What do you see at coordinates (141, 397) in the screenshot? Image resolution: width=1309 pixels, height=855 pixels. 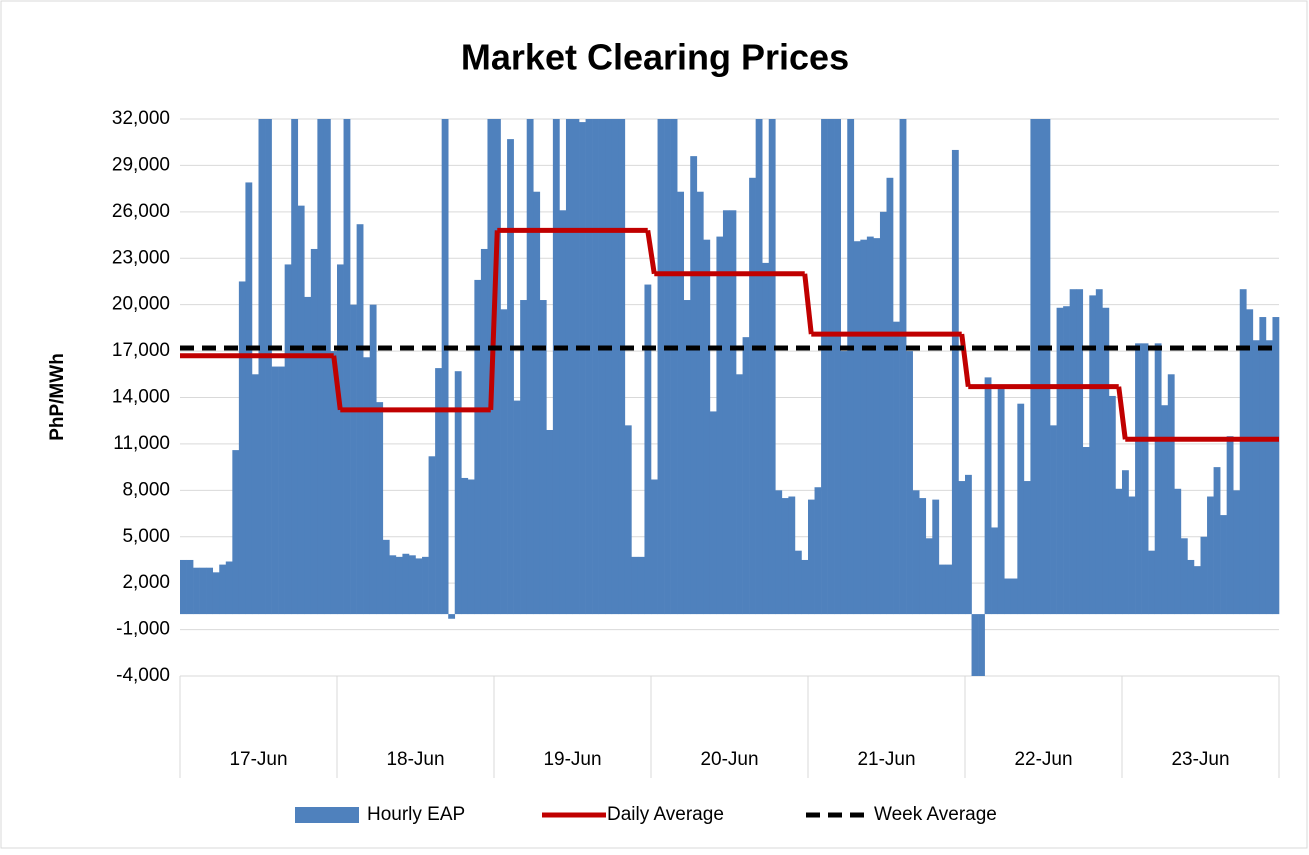 I see `y-tick-label: 14,000` at bounding box center [141, 397].